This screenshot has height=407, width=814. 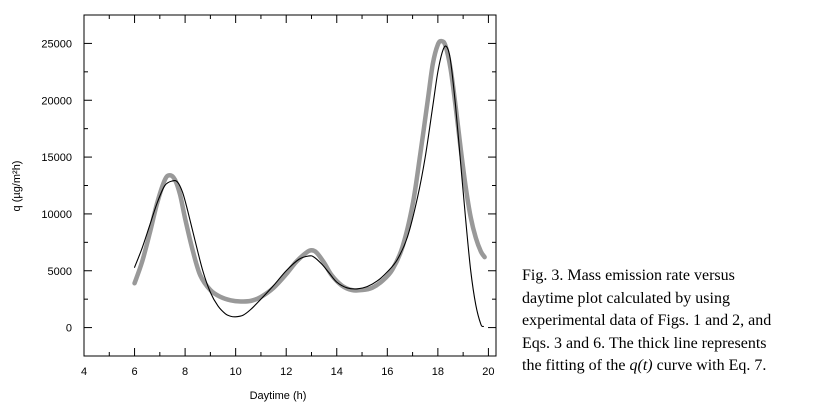 What do you see at coordinates (641, 365) in the screenshot?
I see `caption-curve-symbol: q(t)` at bounding box center [641, 365].